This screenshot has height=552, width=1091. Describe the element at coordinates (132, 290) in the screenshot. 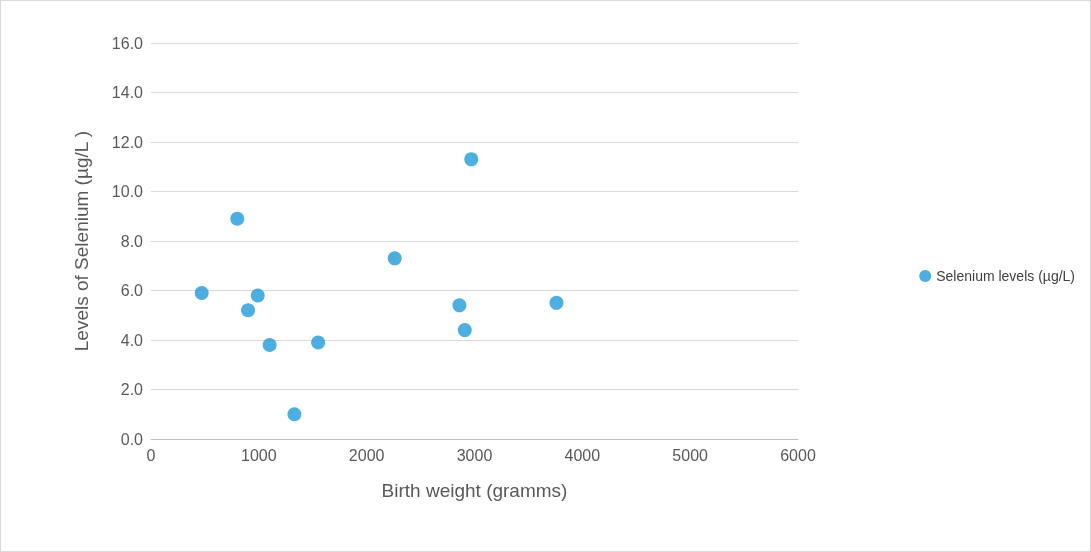

I see `y-tick-label: 6.0` at that location.